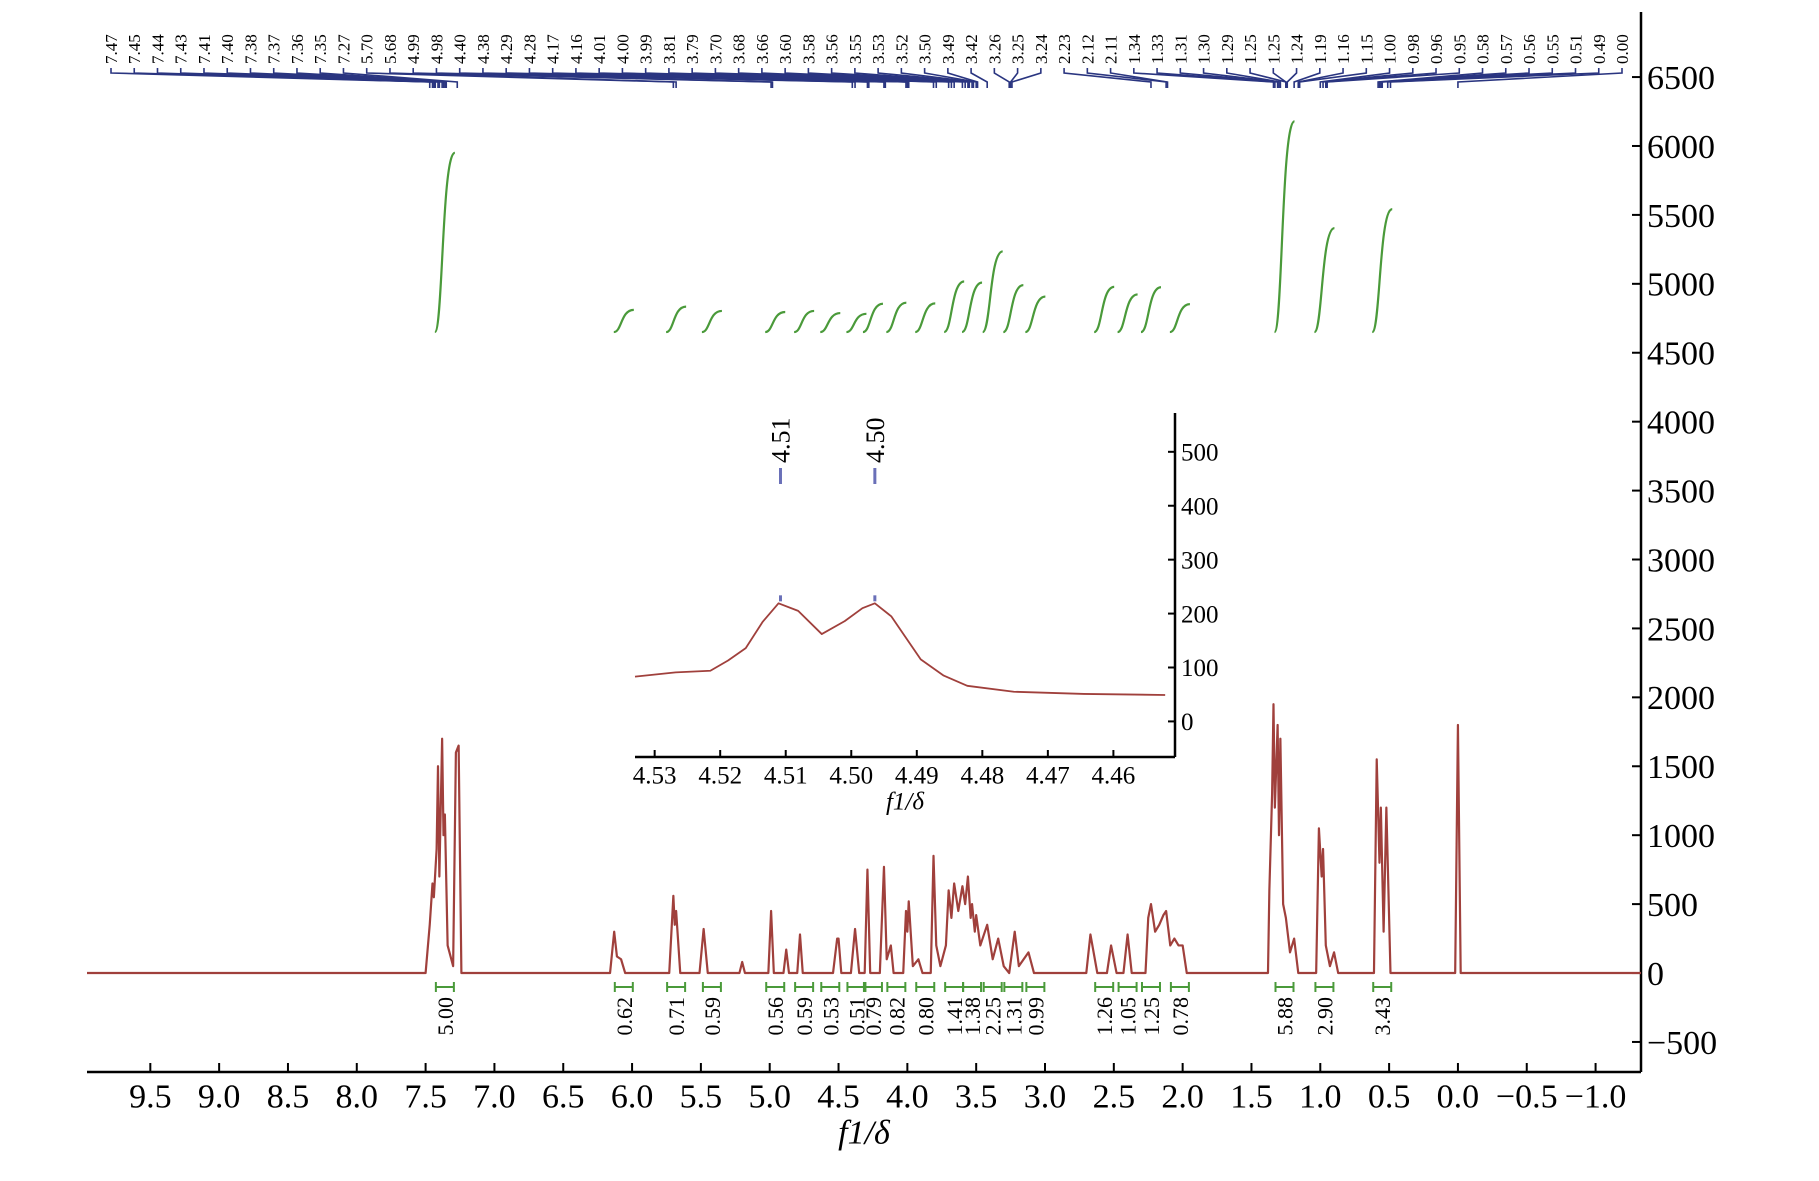  Describe the element at coordinates (1681, 285) in the screenshot. I see `y-tick-label: 5000` at that location.